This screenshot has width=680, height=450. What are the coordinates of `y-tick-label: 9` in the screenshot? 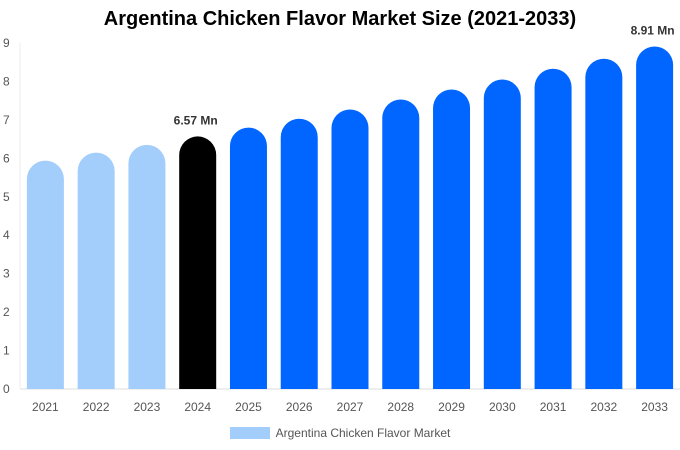 It's located at (6, 43).